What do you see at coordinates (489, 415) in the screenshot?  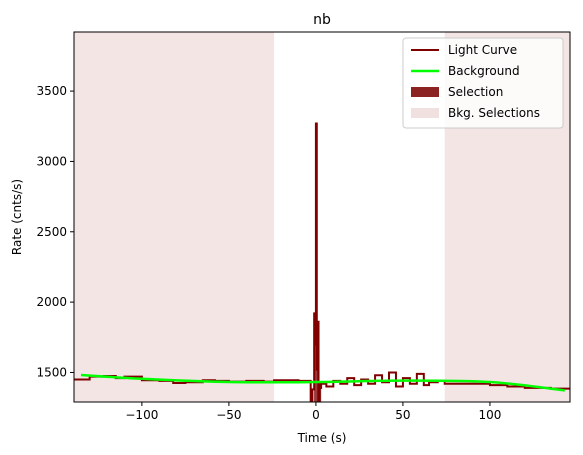 I see `x-tick-label: 100` at bounding box center [489, 415].